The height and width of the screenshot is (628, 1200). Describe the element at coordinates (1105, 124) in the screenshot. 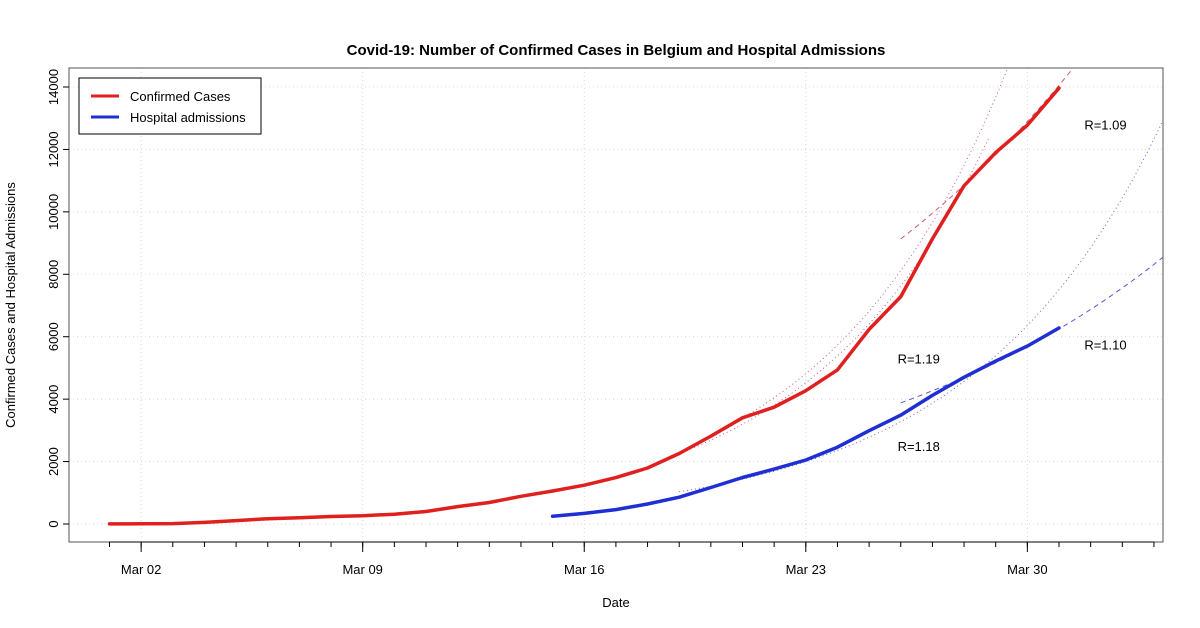

I see `r-value-annotation: R=1.09` at that location.